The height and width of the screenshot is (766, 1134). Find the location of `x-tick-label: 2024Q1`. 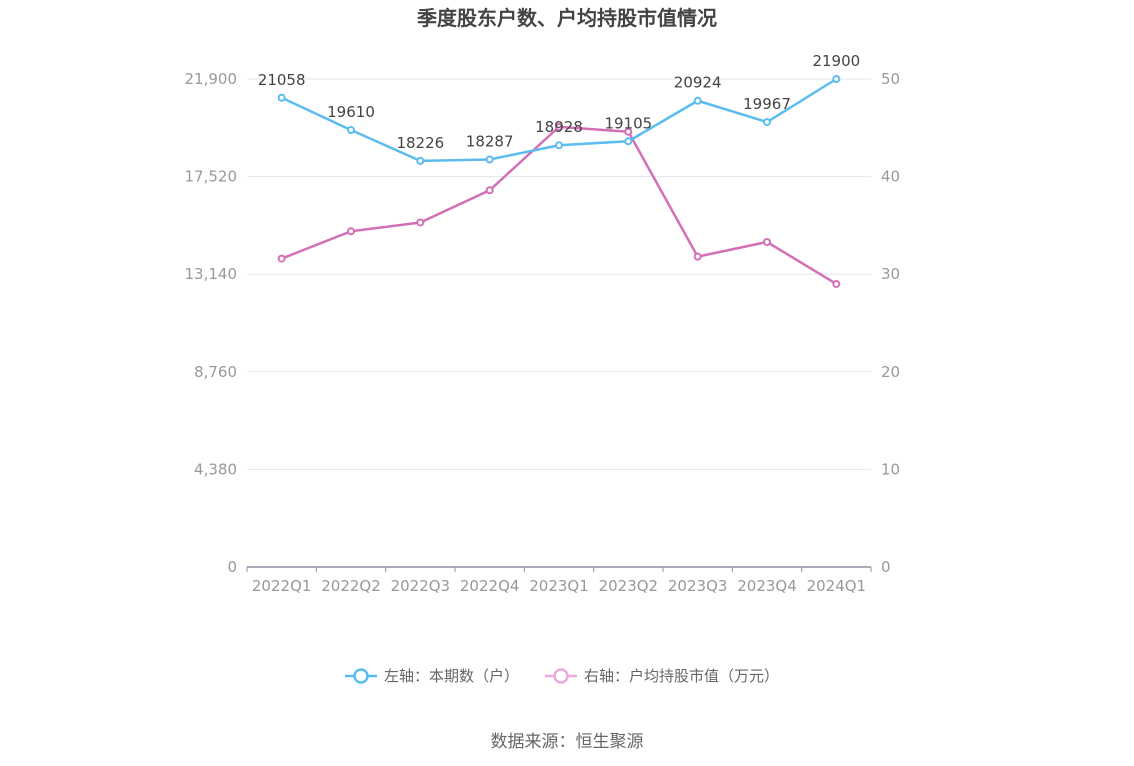

x-tick-label: 2024Q1 is located at coordinates (837, 586).